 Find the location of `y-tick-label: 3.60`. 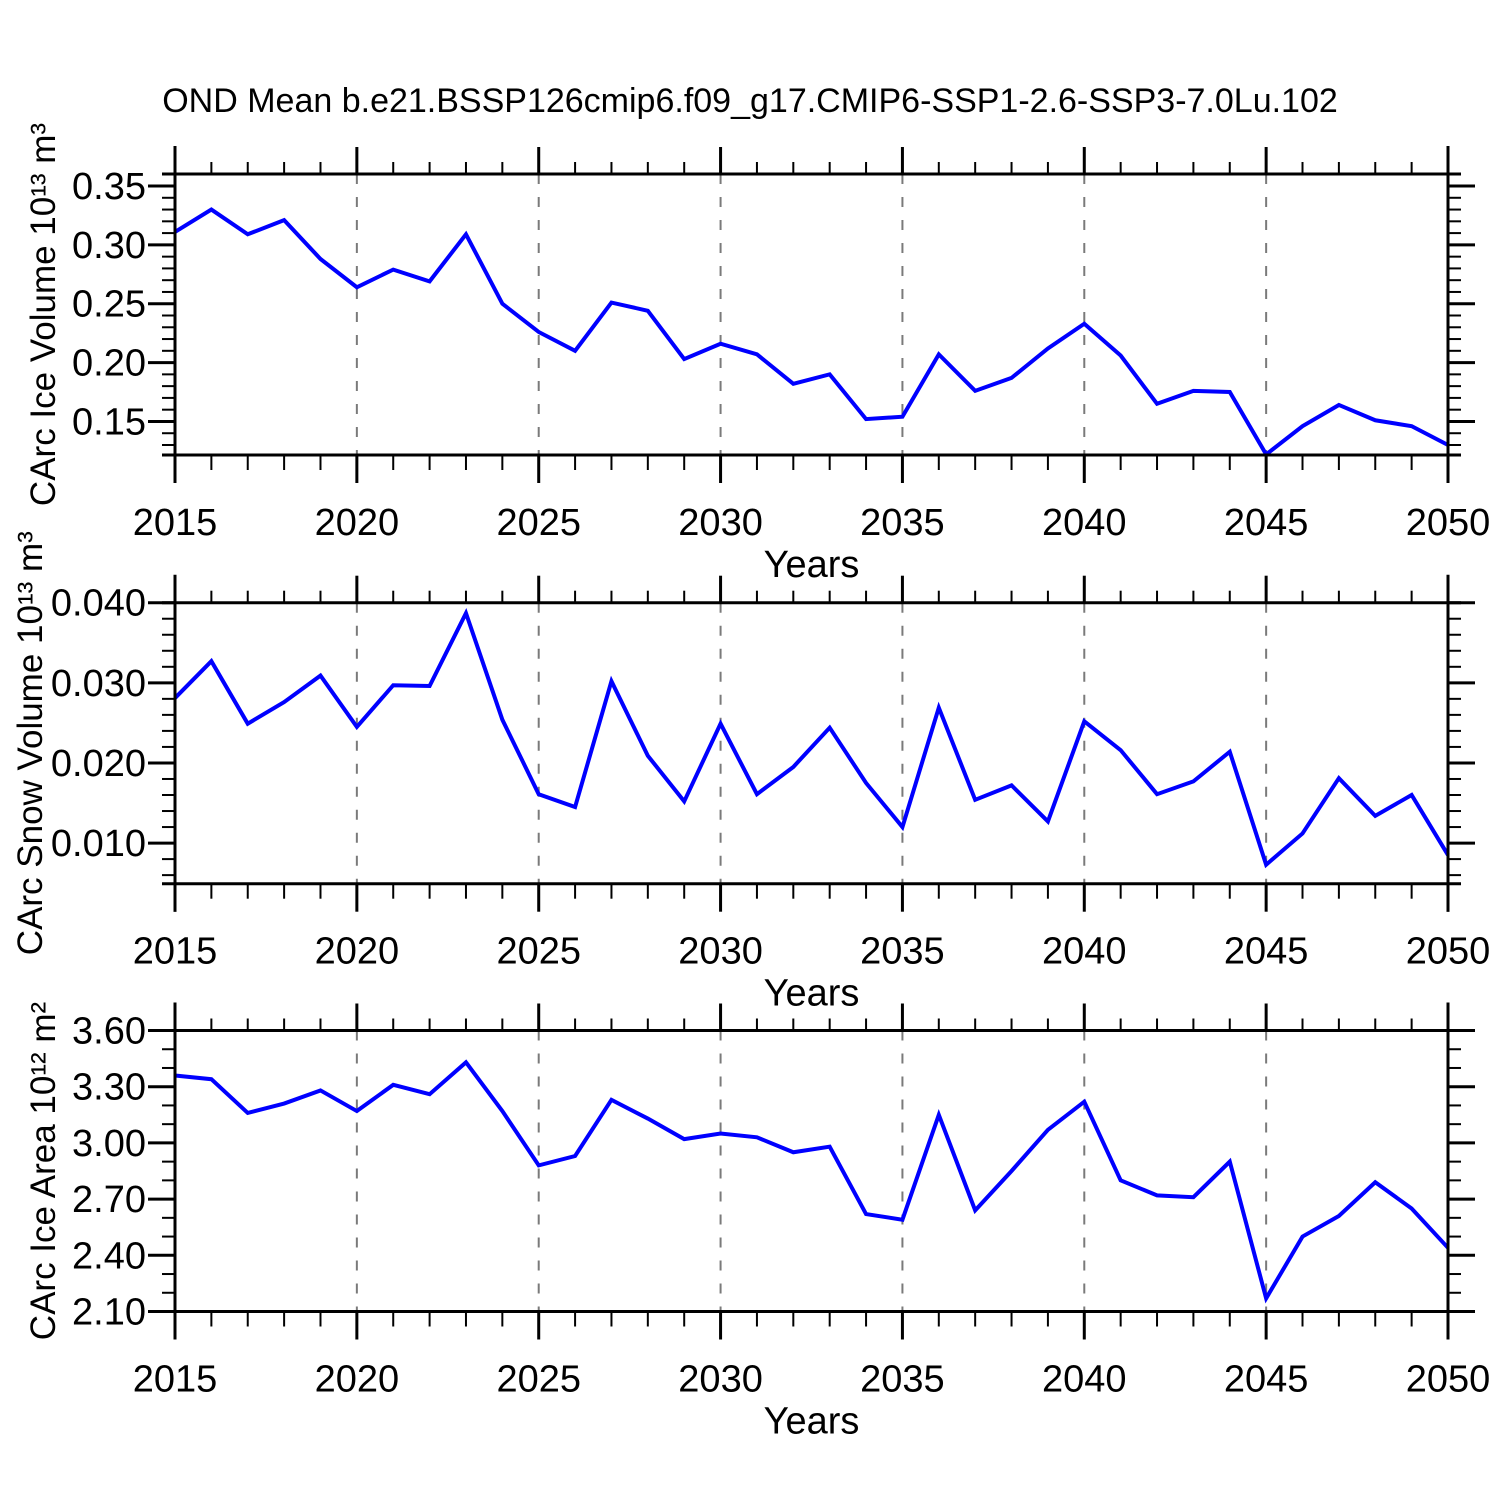

y-tick-label: 3.60 is located at coordinates (109, 1032).